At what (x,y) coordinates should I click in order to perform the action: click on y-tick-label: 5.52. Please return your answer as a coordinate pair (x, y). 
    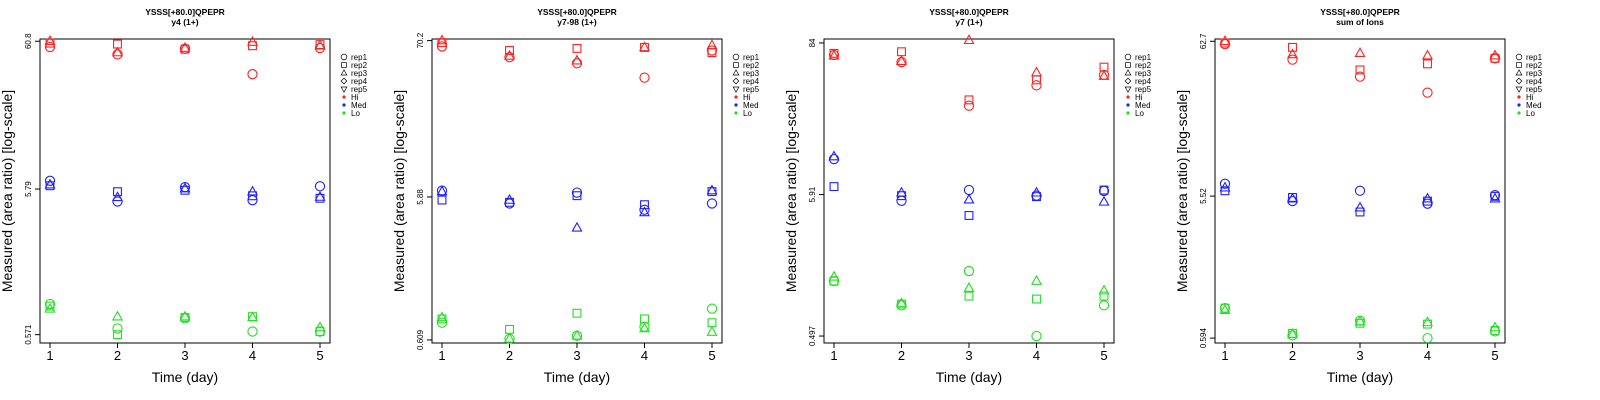
    Looking at the image, I should click on (1203, 196).